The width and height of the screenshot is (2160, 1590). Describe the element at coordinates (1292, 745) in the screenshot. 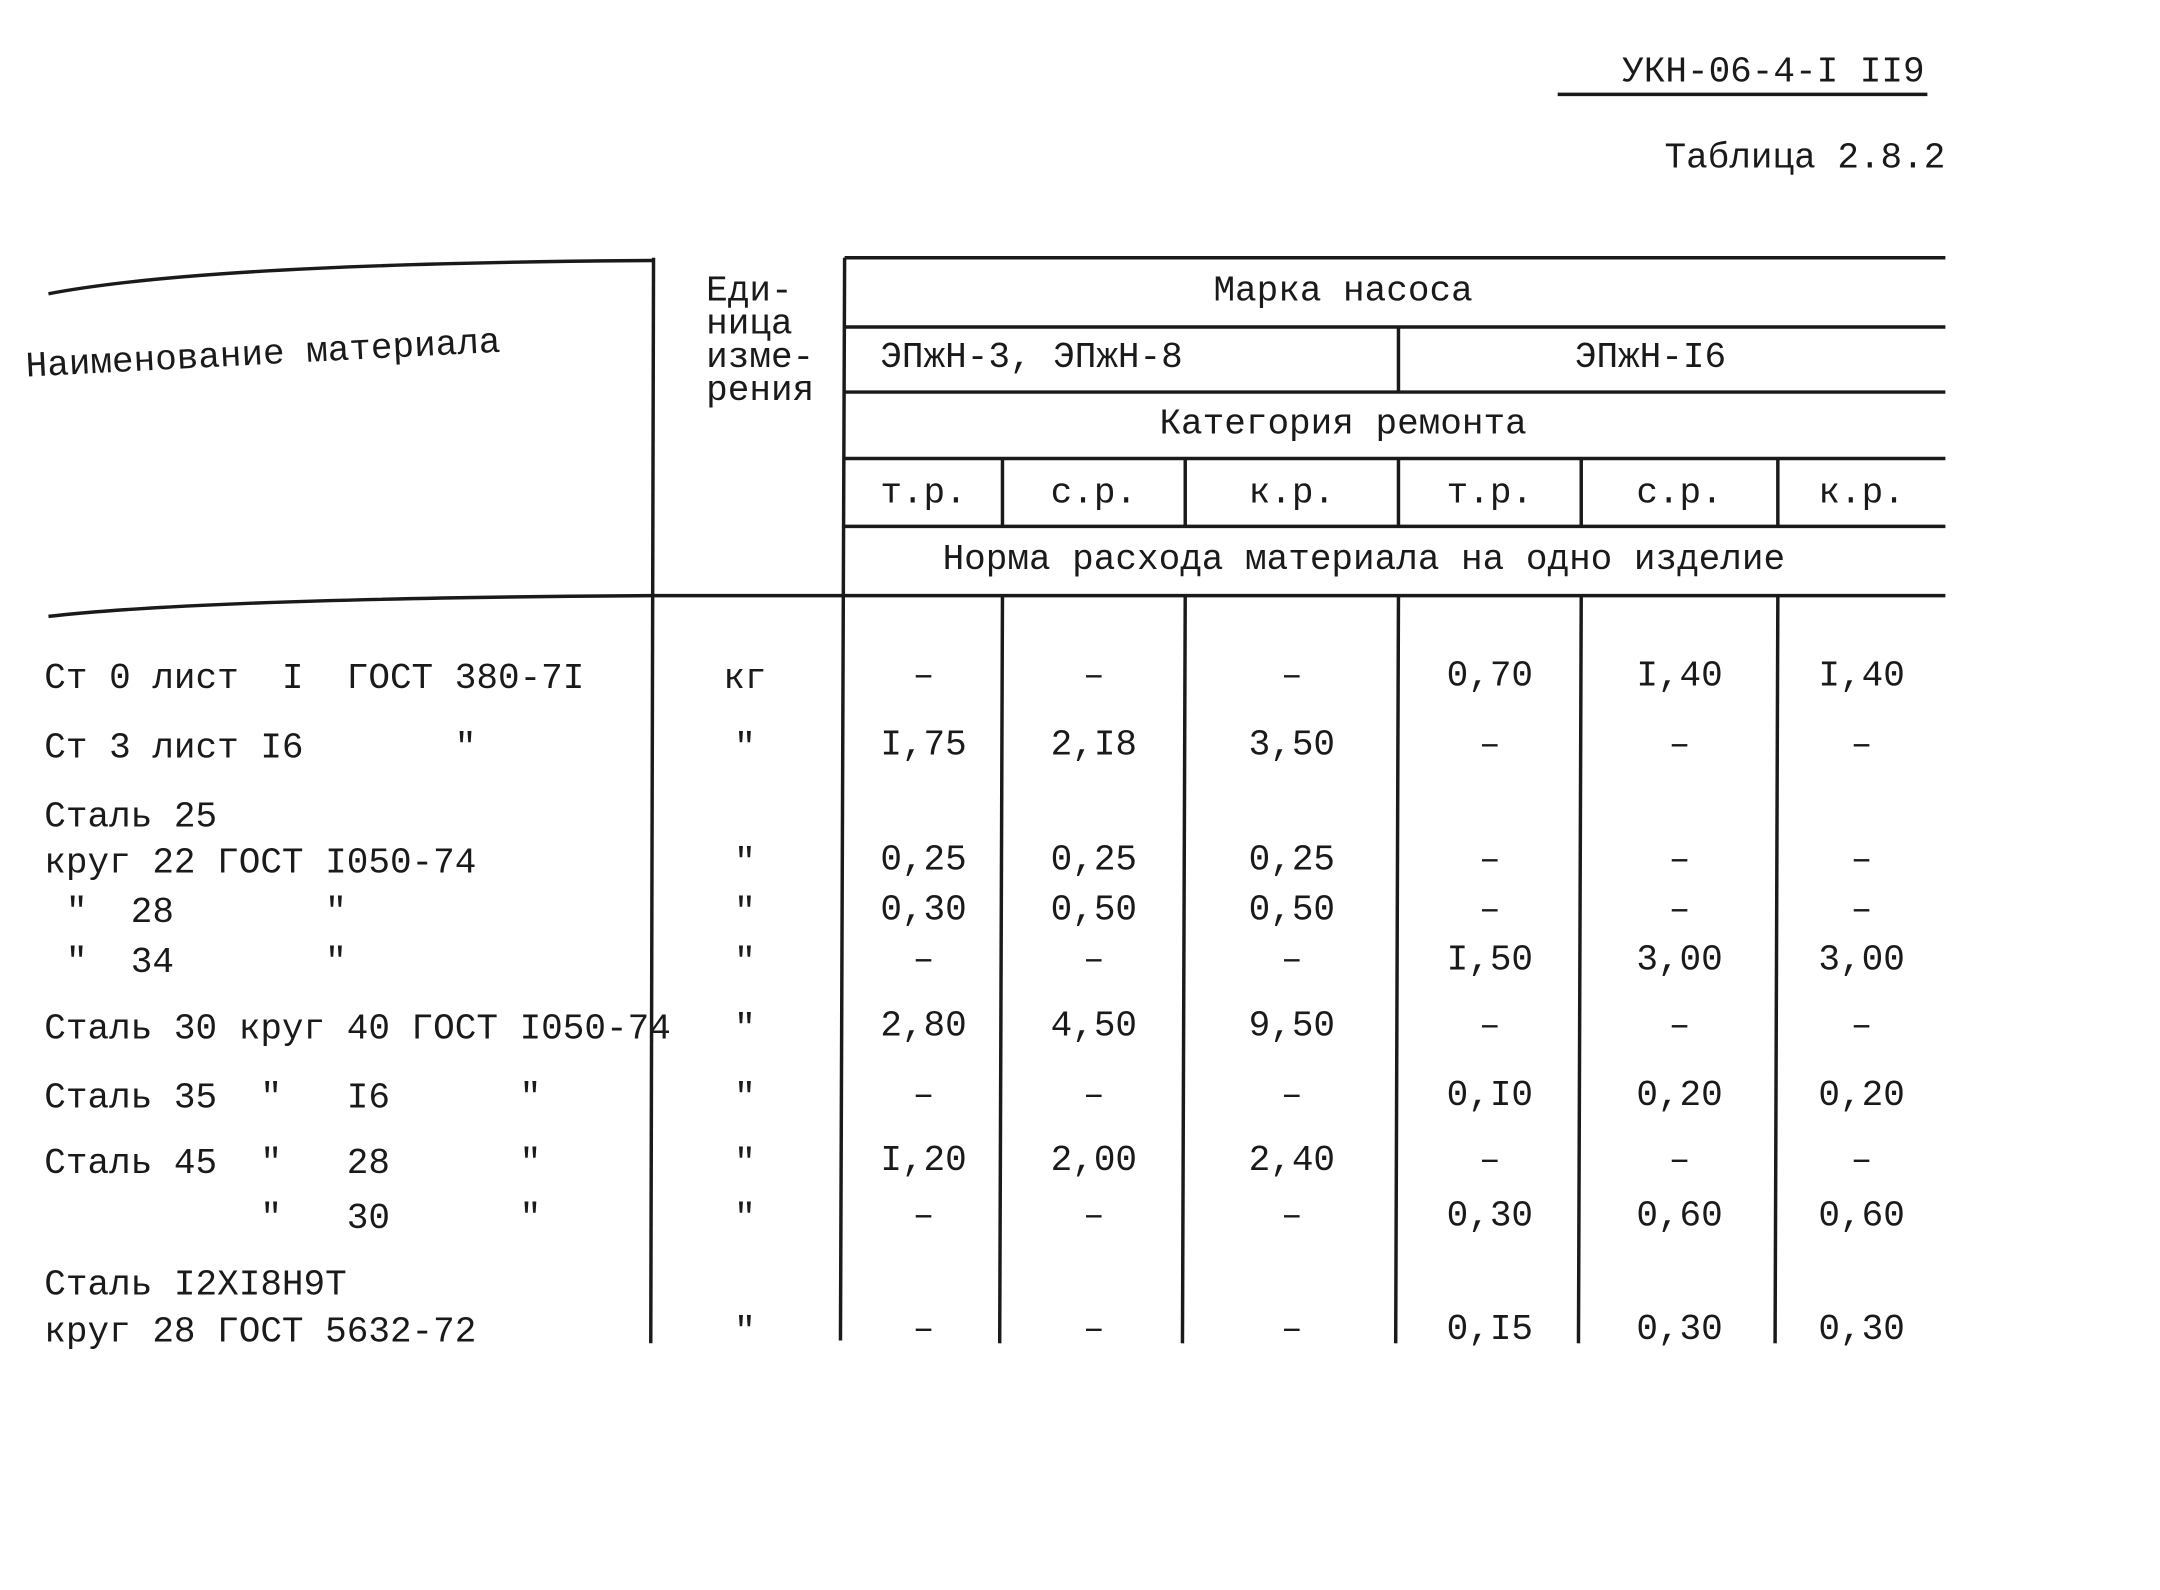

I see `norm-value: 3,50` at that location.